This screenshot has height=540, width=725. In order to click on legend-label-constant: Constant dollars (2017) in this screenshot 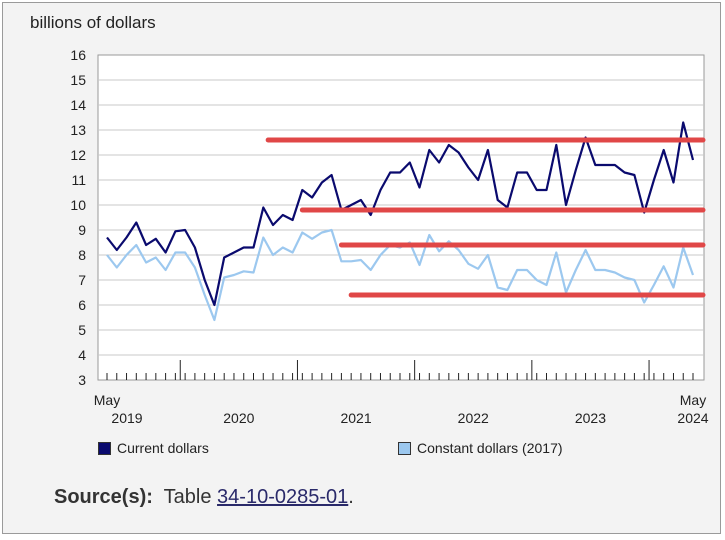, I will do `click(490, 448)`.